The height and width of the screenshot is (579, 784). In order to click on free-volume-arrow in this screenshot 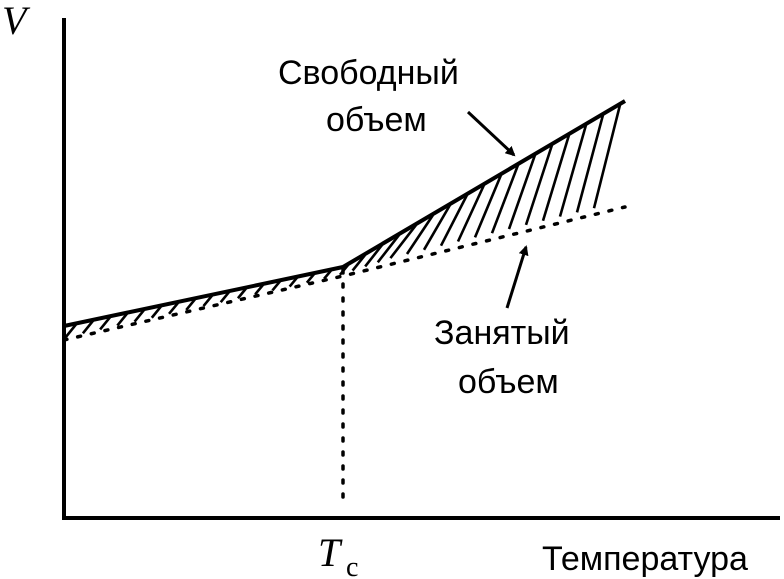, I will do `click(491, 133)`.